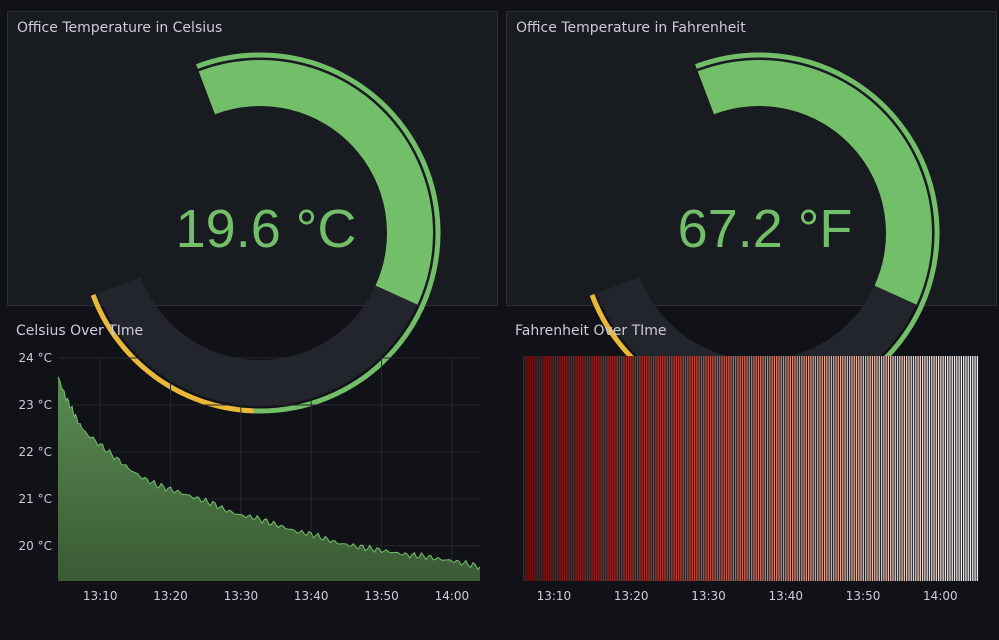 Image resolution: width=999 pixels, height=640 pixels. What do you see at coordinates (269, 473) in the screenshot?
I see `series-line` at bounding box center [269, 473].